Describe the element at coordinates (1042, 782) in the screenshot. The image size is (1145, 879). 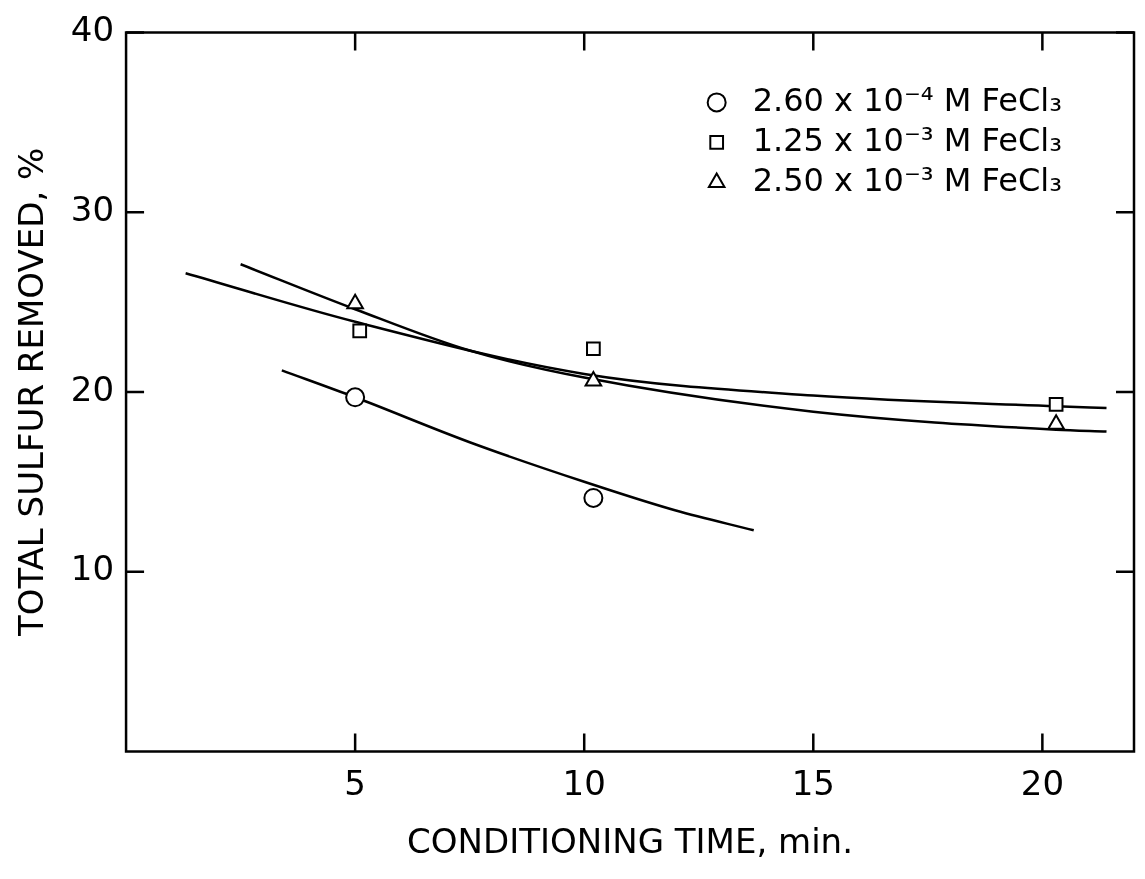
I see `x-tick-label: 20` at that location.